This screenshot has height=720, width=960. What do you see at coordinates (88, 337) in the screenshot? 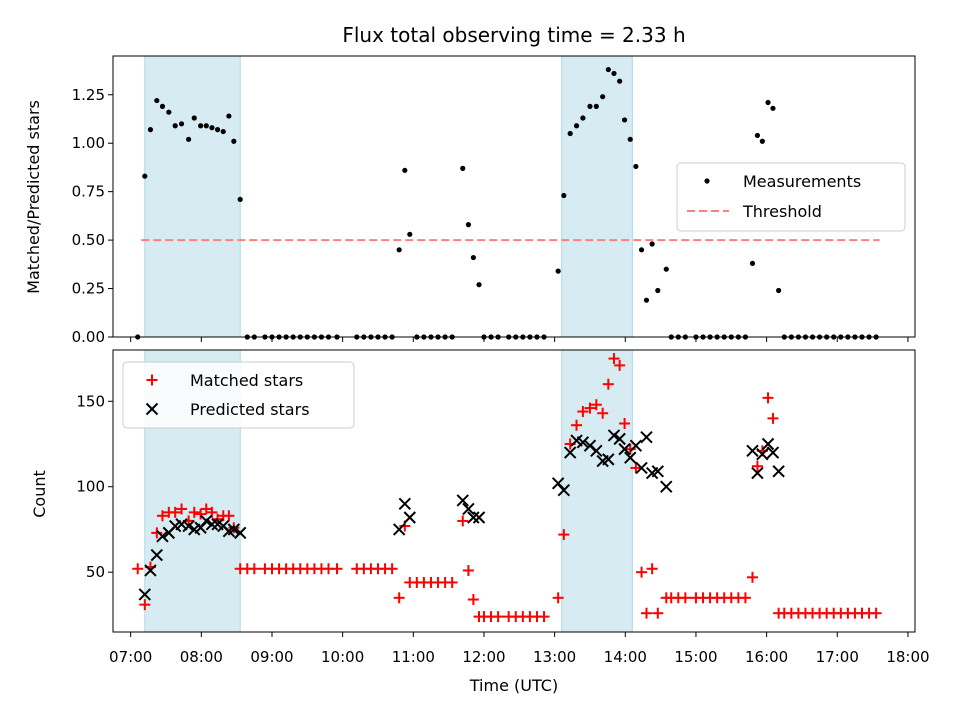
I see `top-y-tick-label: 0.00` at bounding box center [88, 337].